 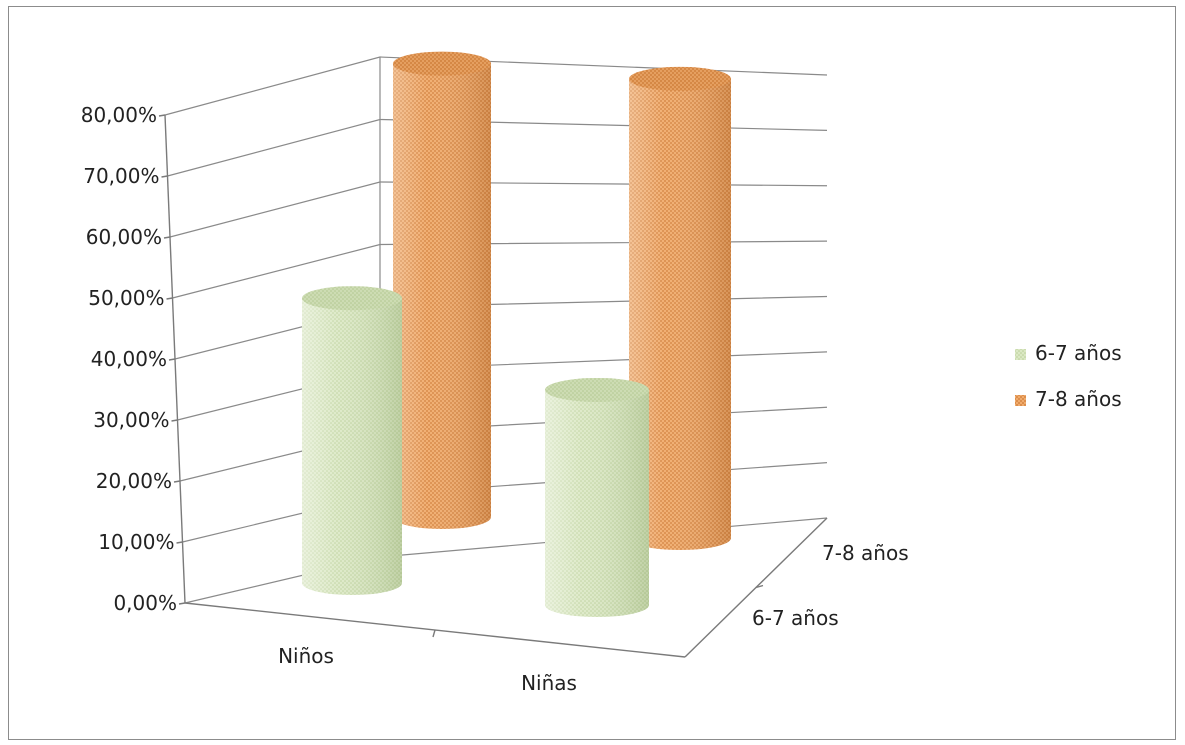 What do you see at coordinates (1078, 353) in the screenshot?
I see `legend-label: 6-7 años` at bounding box center [1078, 353].